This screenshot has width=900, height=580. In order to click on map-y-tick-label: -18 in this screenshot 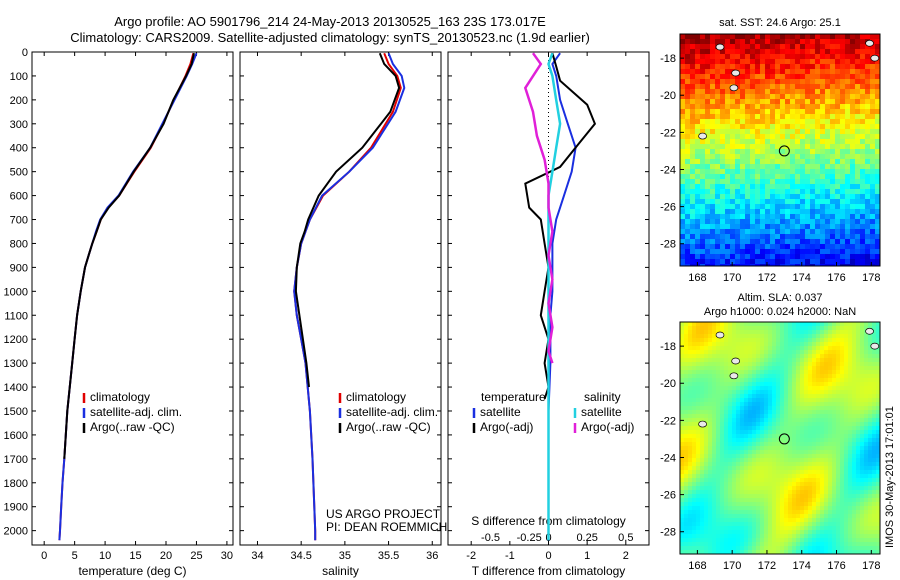, I will do `click(668, 347)`.